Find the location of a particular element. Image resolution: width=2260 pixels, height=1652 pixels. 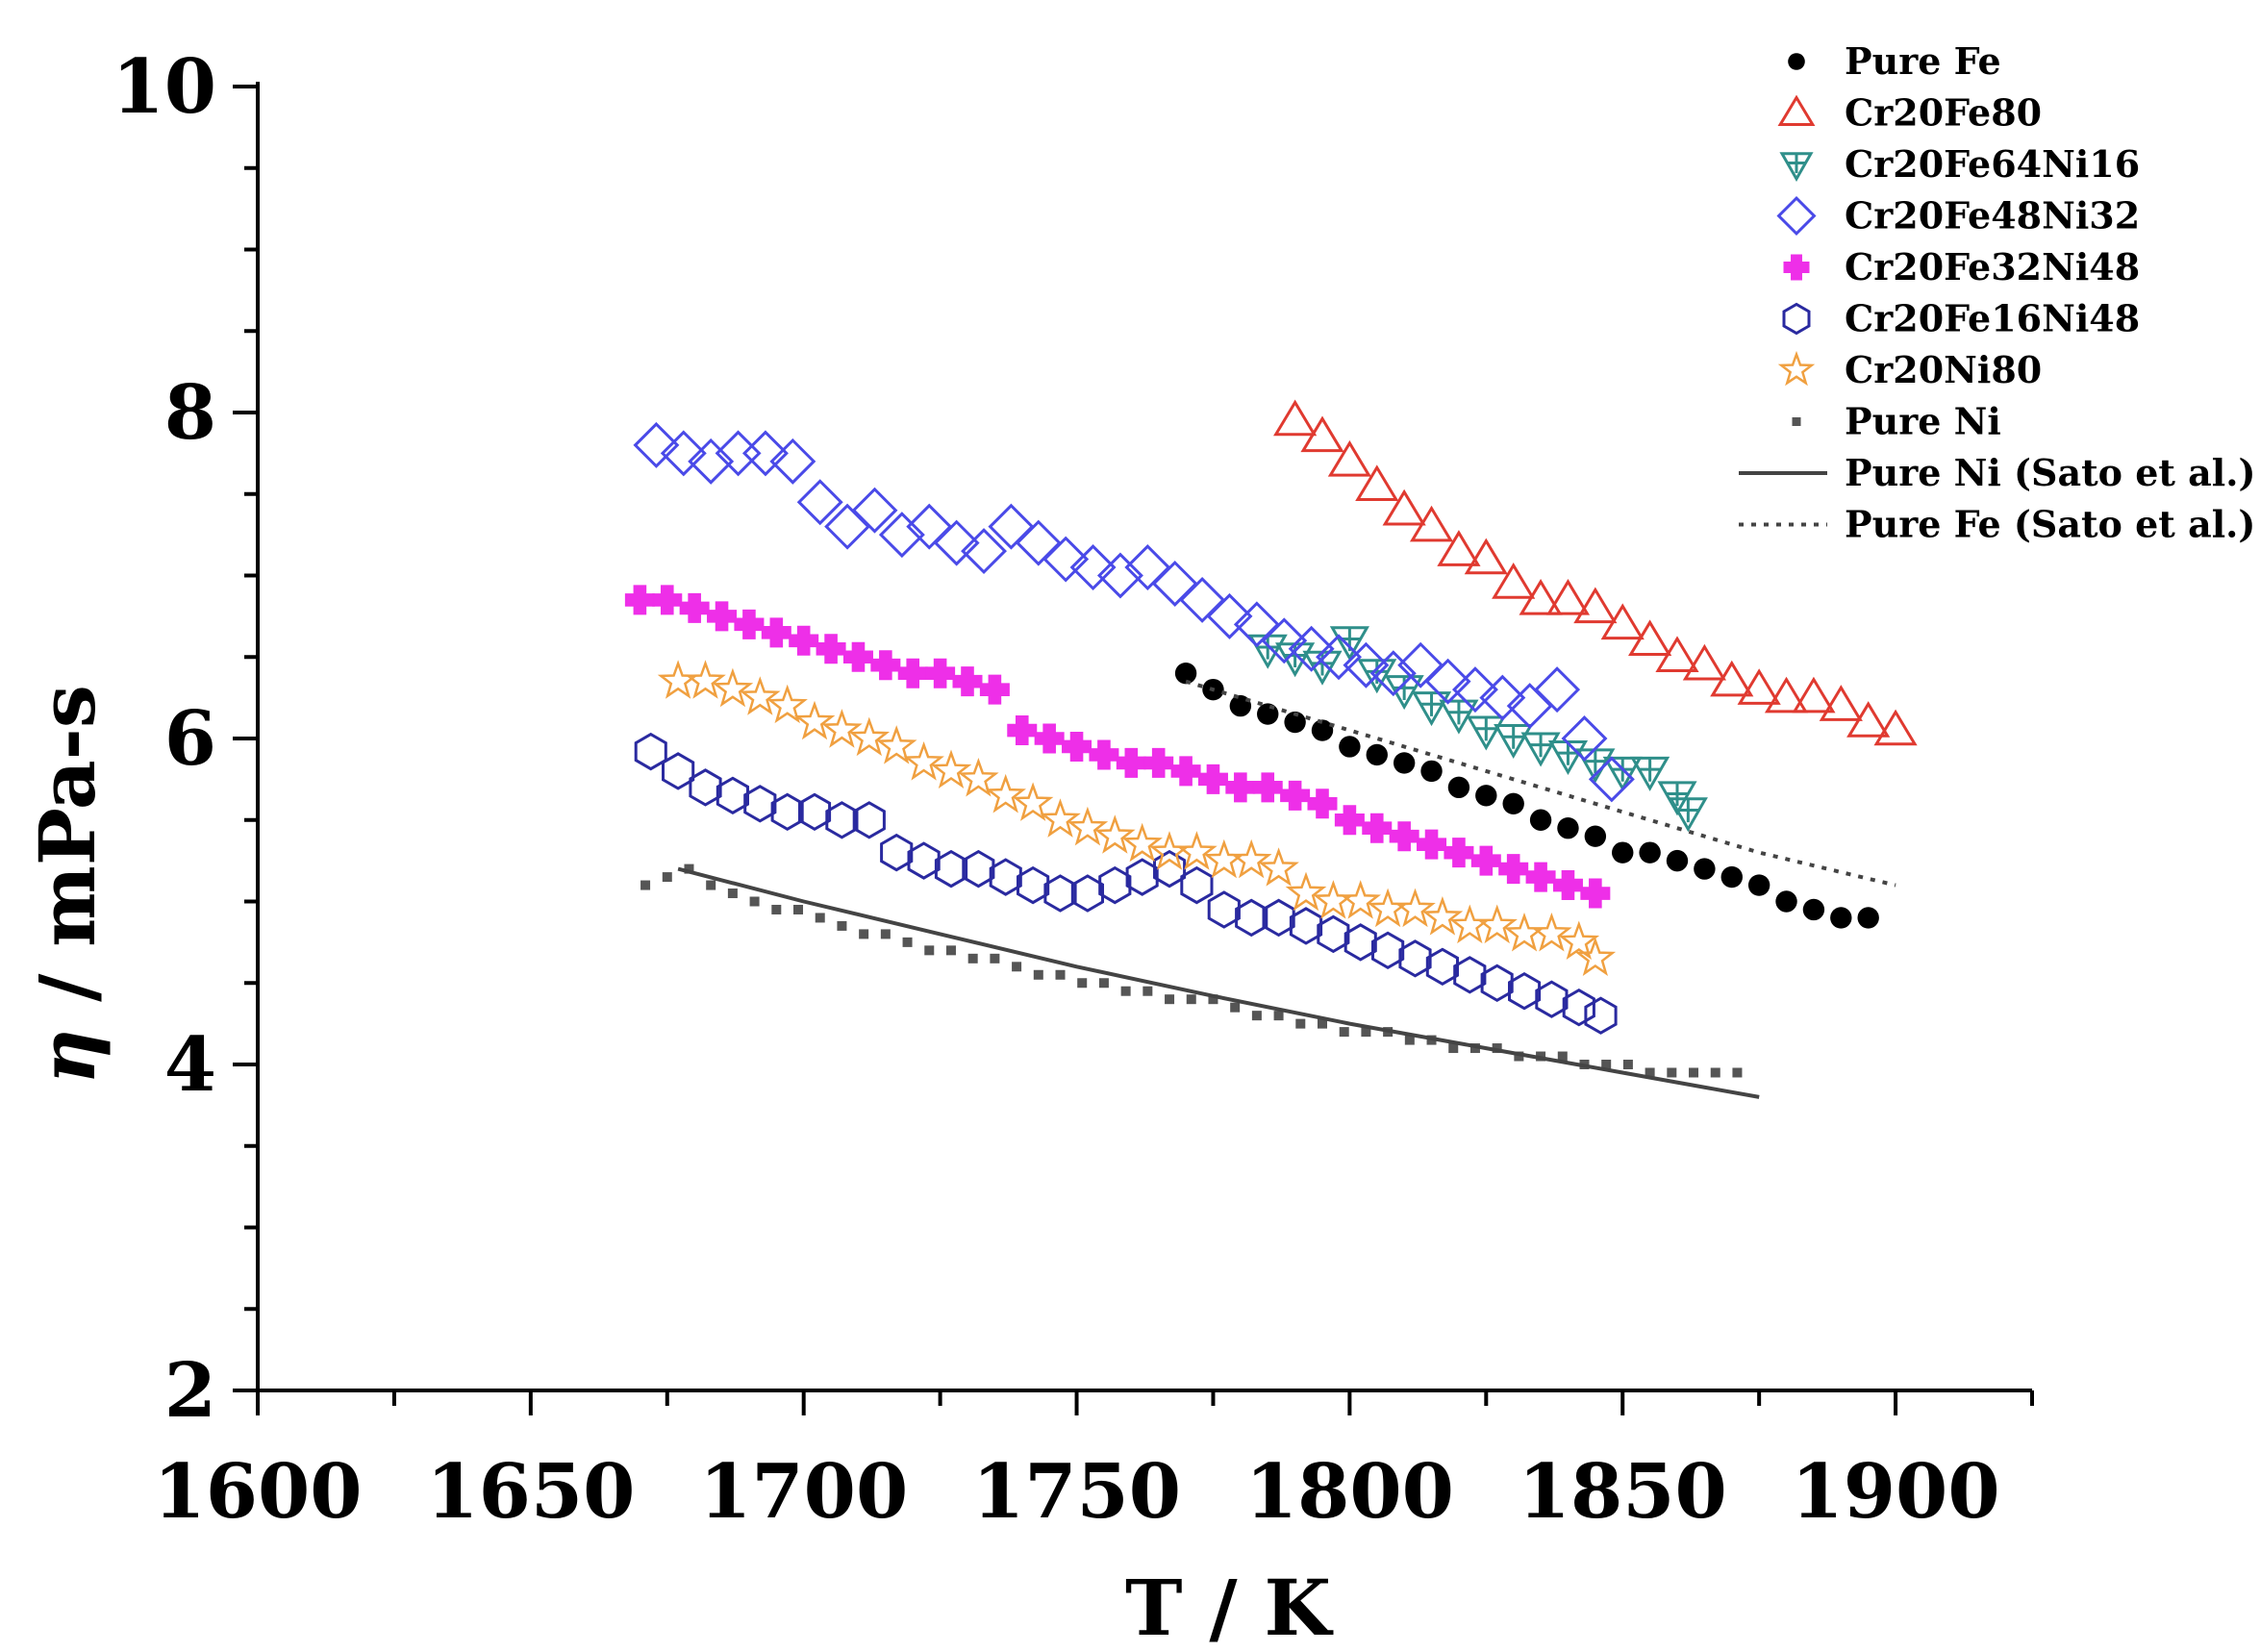

legend-label-pure-ni: Pure Ni is located at coordinates (1923, 421).